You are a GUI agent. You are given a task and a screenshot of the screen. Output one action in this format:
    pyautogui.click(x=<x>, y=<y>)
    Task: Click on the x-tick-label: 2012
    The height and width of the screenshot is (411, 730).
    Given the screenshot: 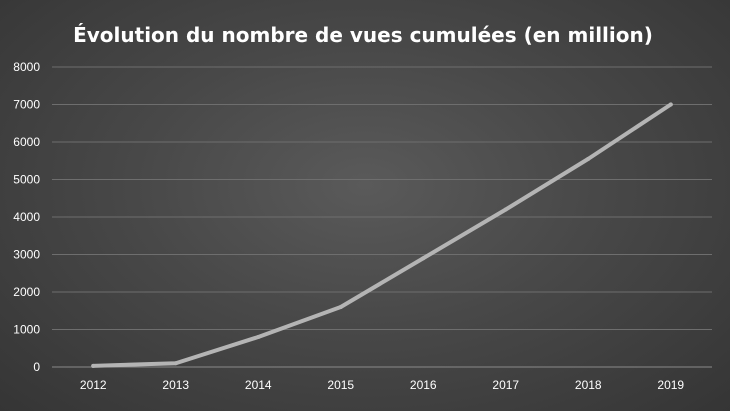 What is the action you would take?
    pyautogui.click(x=93, y=385)
    